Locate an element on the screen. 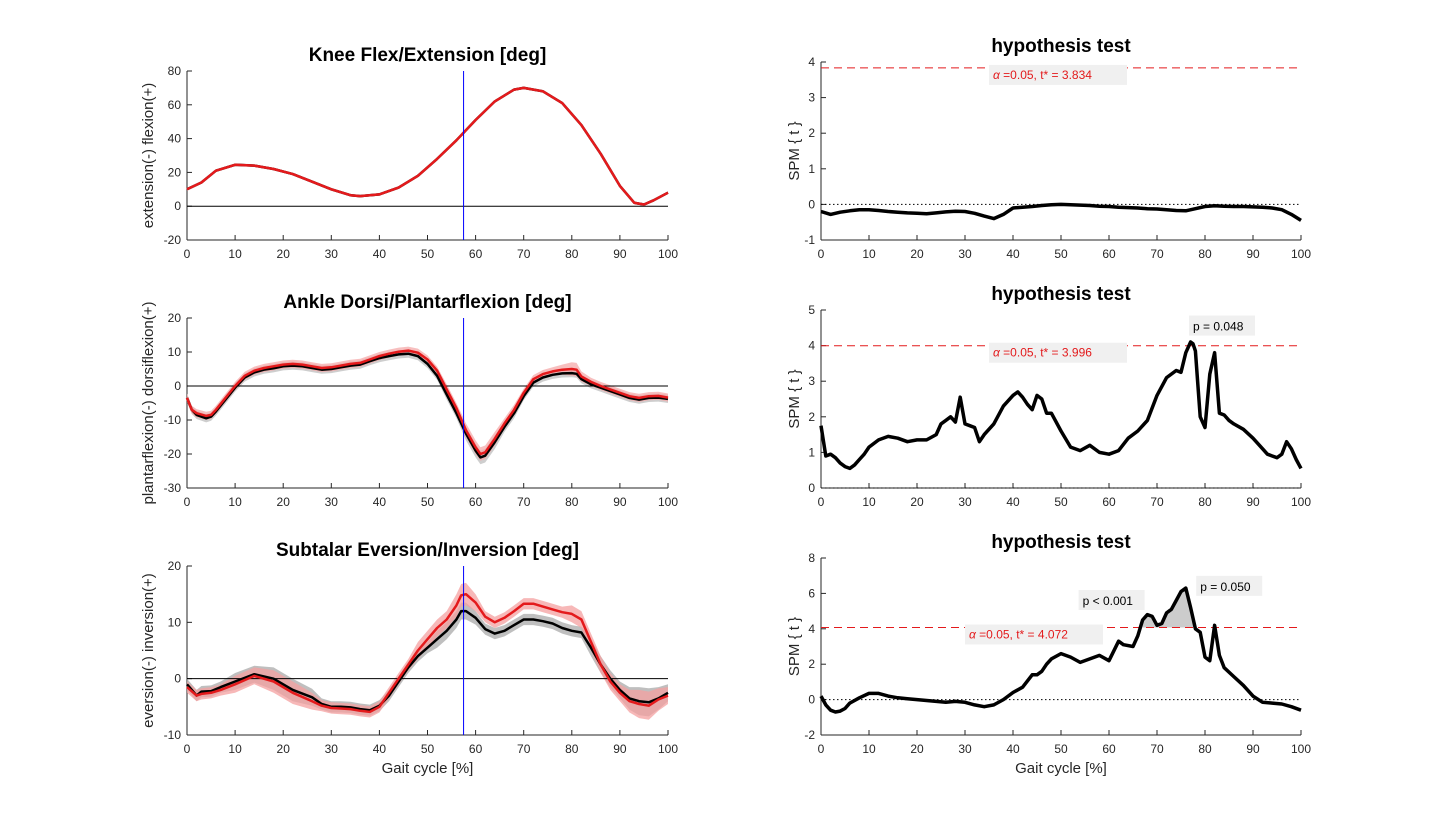 The image size is (1440, 827). y-tick-label: 0 is located at coordinates (811, 700).